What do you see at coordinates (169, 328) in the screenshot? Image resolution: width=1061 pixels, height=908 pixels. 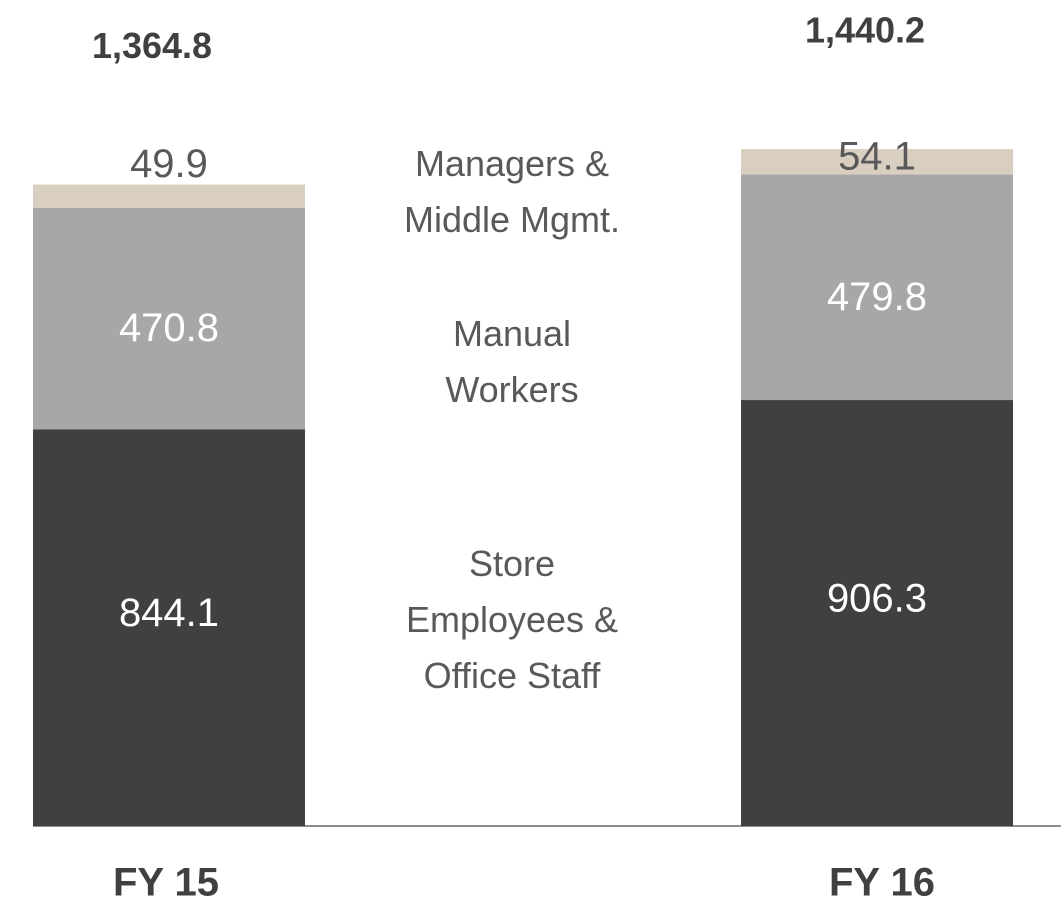 I see `value-label: 470.8` at bounding box center [169, 328].